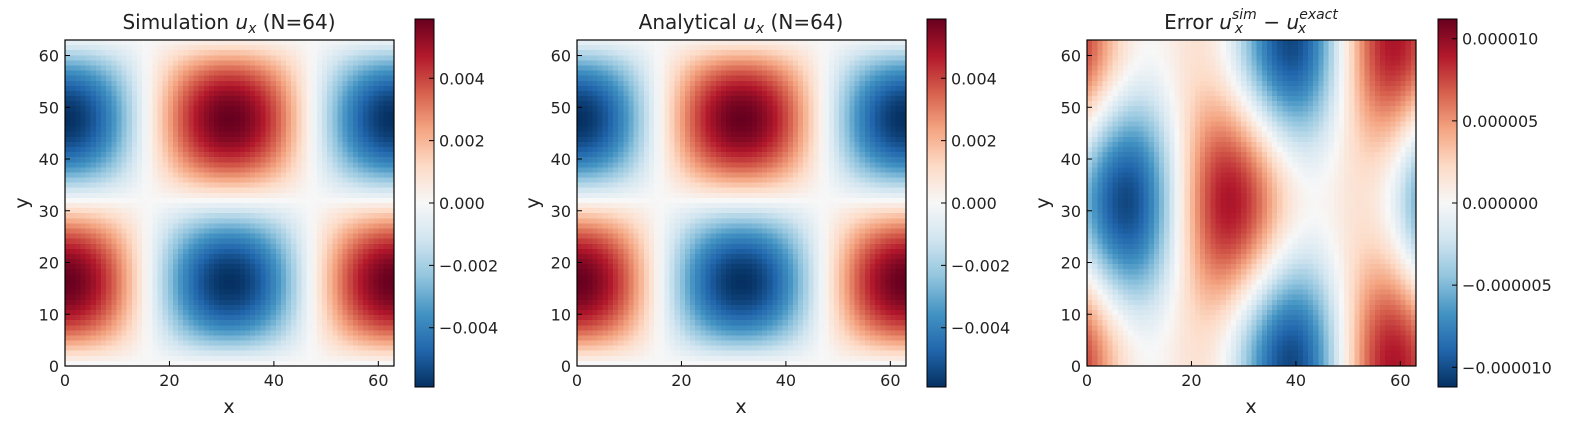 This screenshot has width=1585, height=433. I want to click on colorbar-tick-label: −0.000005, so click(1507, 285).